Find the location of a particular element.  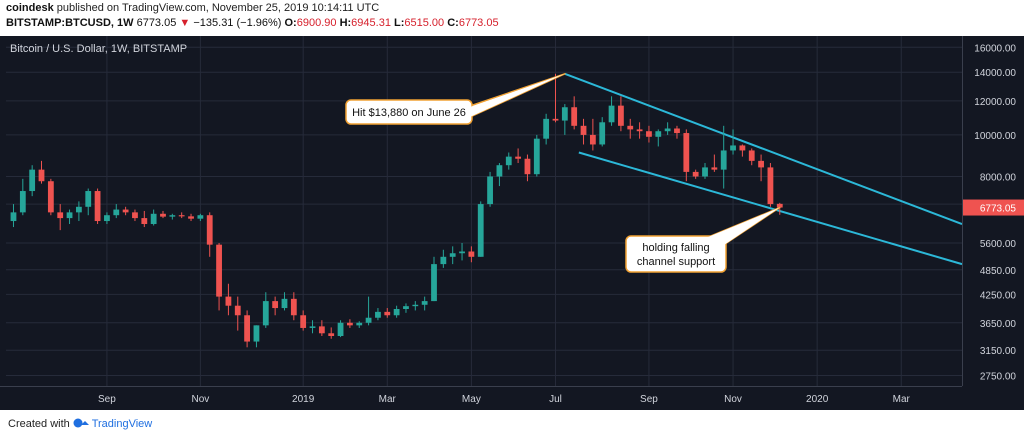

last-price-tag is located at coordinates (993, 207).